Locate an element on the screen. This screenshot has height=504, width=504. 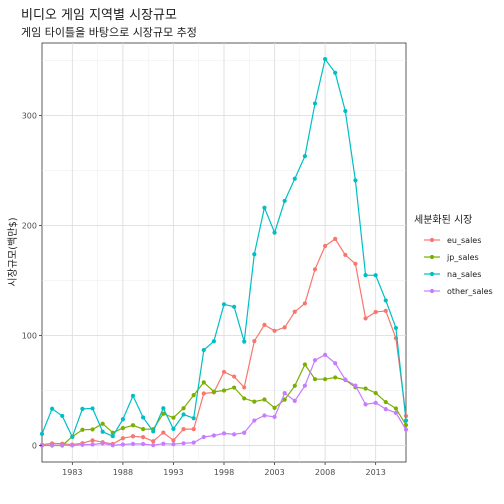
y-tick-label: 0 is located at coordinates (34, 446).